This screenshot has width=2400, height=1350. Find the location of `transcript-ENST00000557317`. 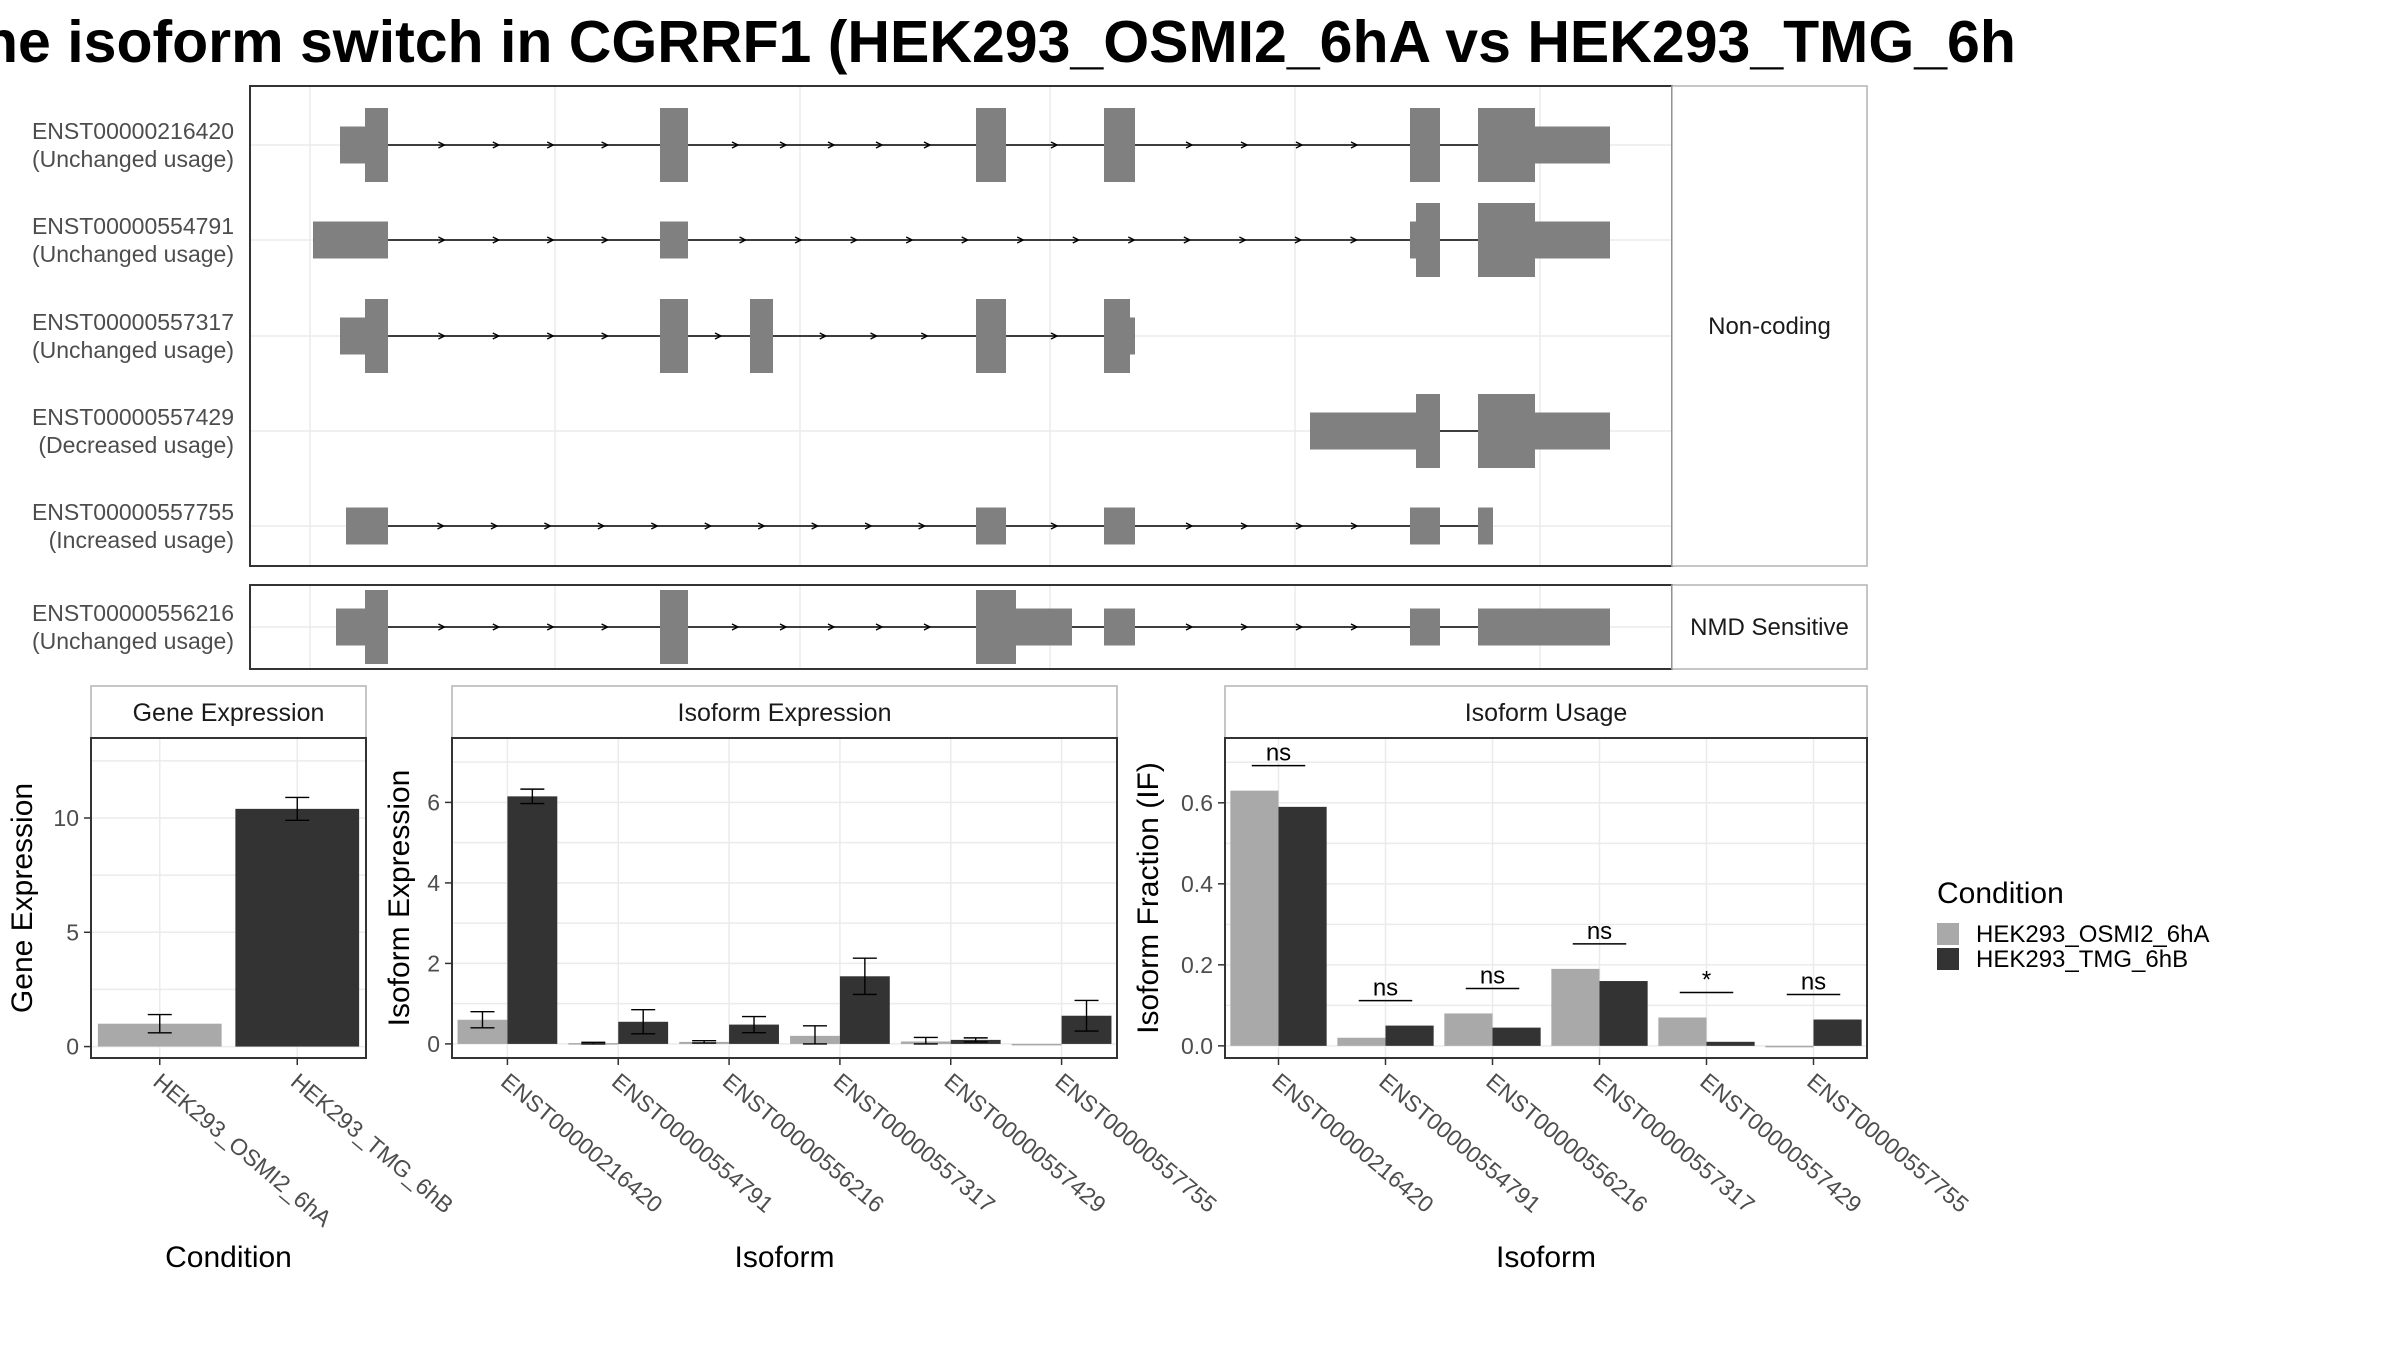

transcript-ENST00000557317 is located at coordinates (737, 336).